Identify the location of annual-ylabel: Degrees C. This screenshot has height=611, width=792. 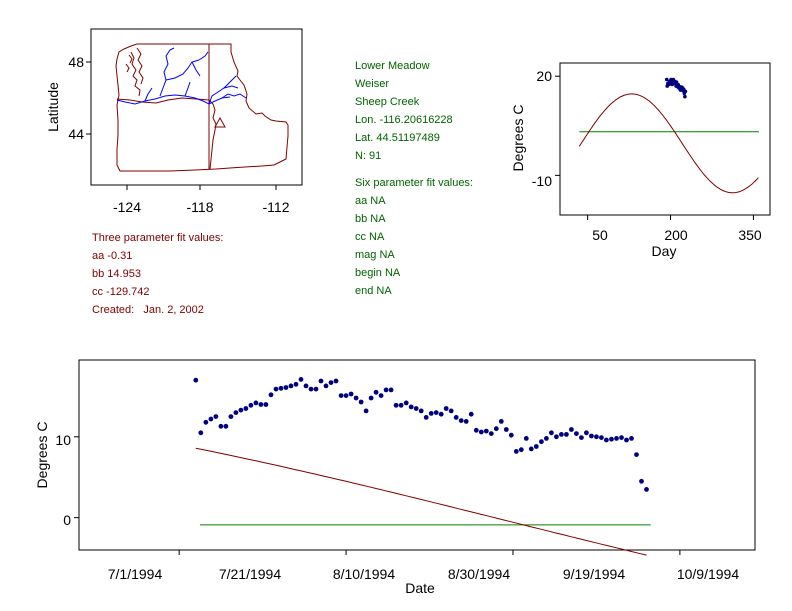
(518, 138).